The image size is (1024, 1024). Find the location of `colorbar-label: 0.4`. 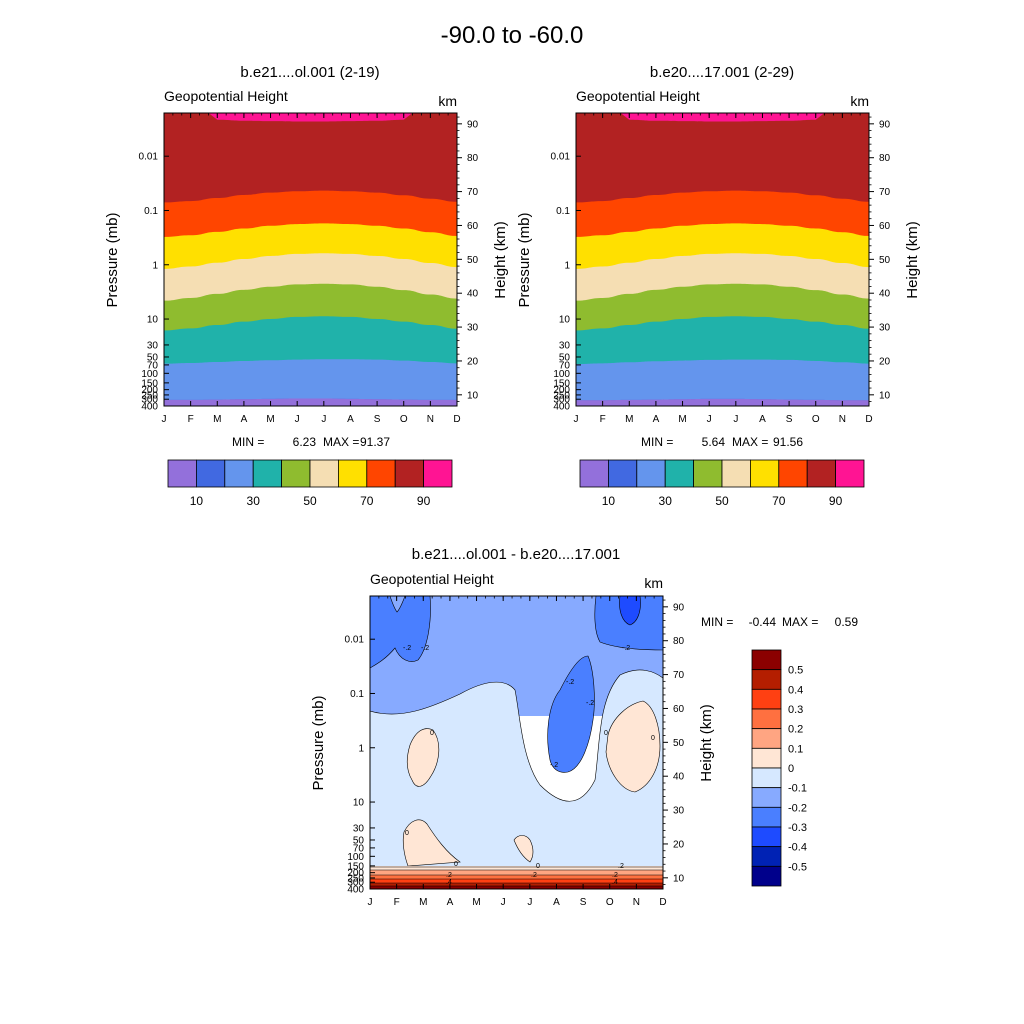

colorbar-label: 0.4 is located at coordinates (795, 690).